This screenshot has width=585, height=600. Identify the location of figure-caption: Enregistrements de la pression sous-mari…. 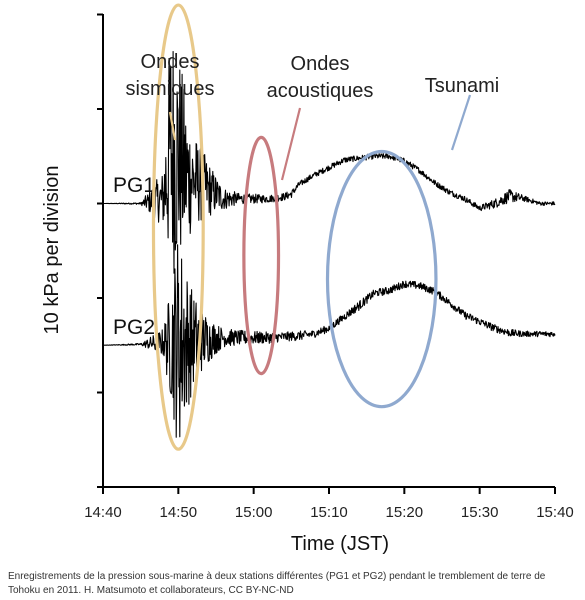
(277, 583).